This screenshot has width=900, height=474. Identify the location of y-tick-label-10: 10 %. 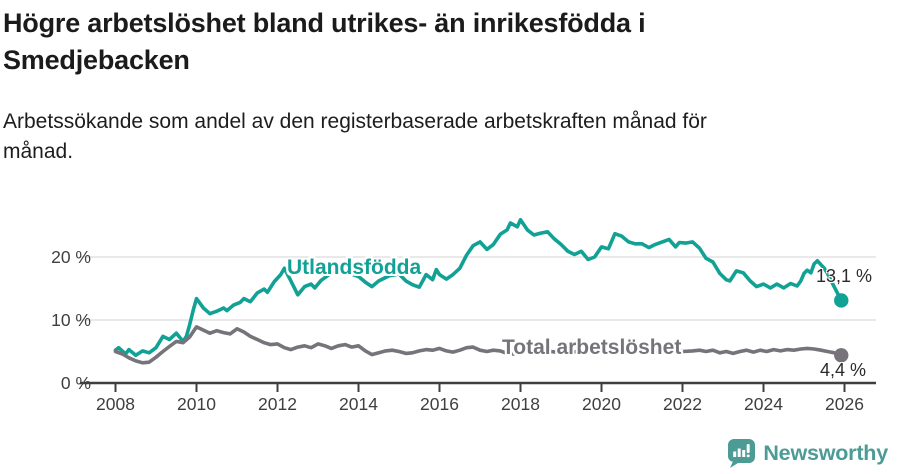
(71, 320).